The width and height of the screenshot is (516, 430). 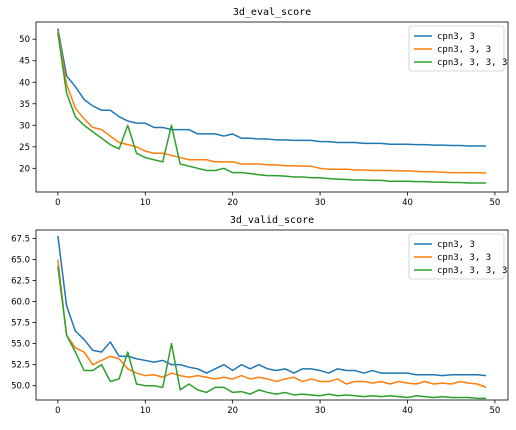 What do you see at coordinates (20, 281) in the screenshot?
I see `y-tick-label: 62.5` at bounding box center [20, 281].